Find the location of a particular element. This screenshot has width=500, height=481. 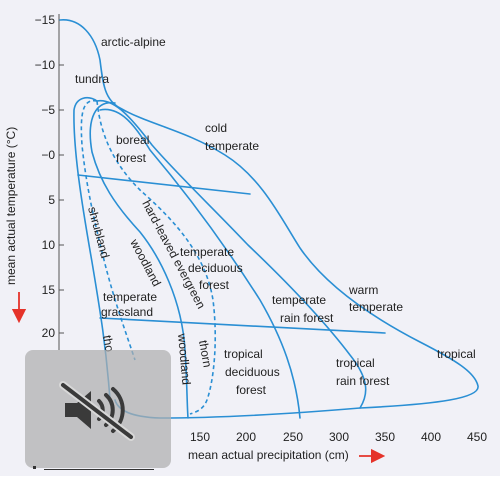

y-tick-label: −10 is located at coordinates (45, 65).